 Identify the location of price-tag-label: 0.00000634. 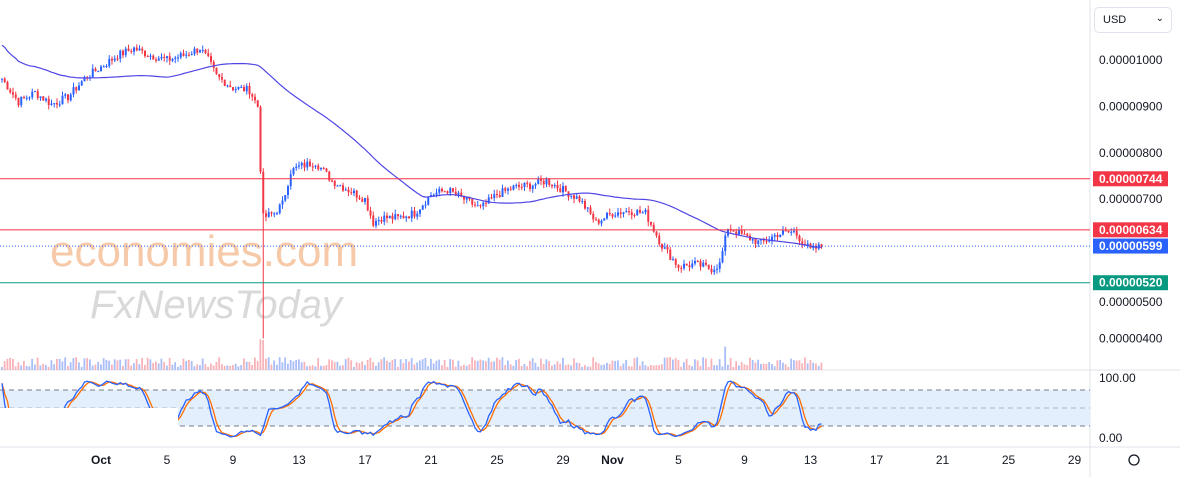
(1131, 230).